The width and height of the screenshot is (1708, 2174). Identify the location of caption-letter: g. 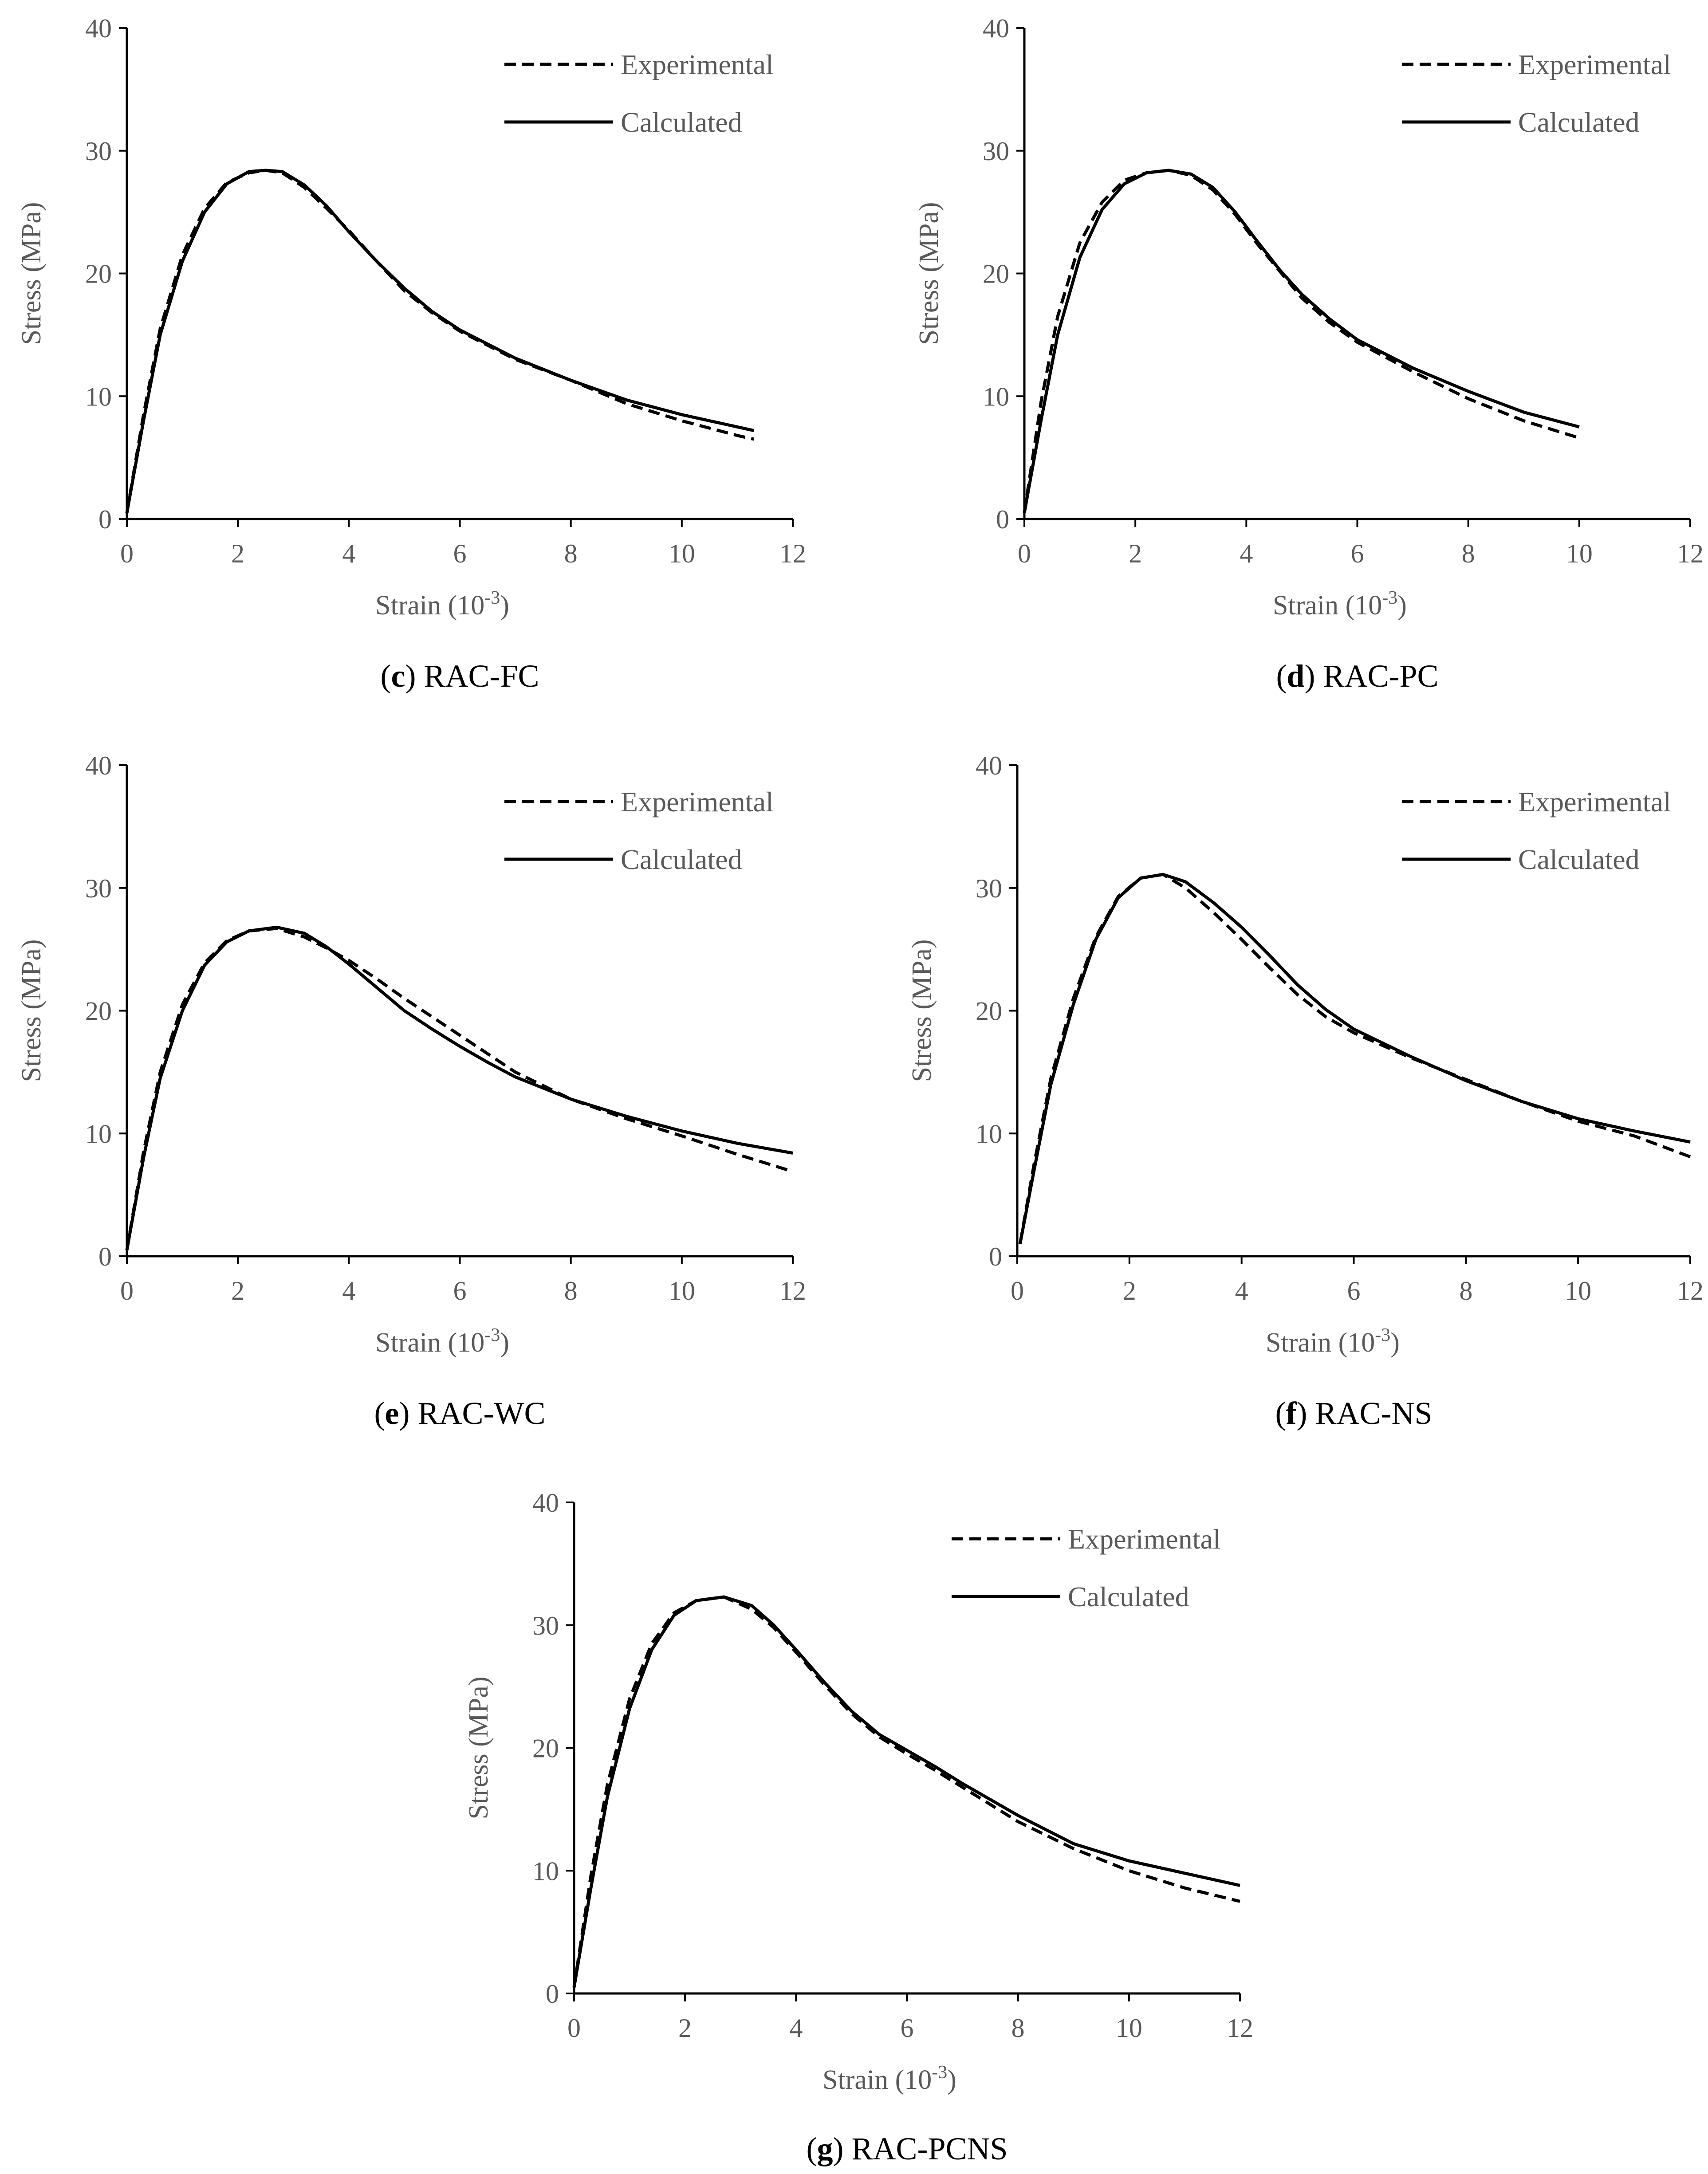
(825, 2148).